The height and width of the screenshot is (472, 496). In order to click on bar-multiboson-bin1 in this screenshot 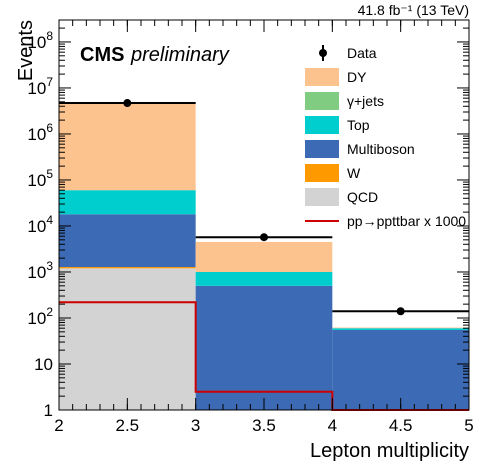, I will do `click(127, 241)`.